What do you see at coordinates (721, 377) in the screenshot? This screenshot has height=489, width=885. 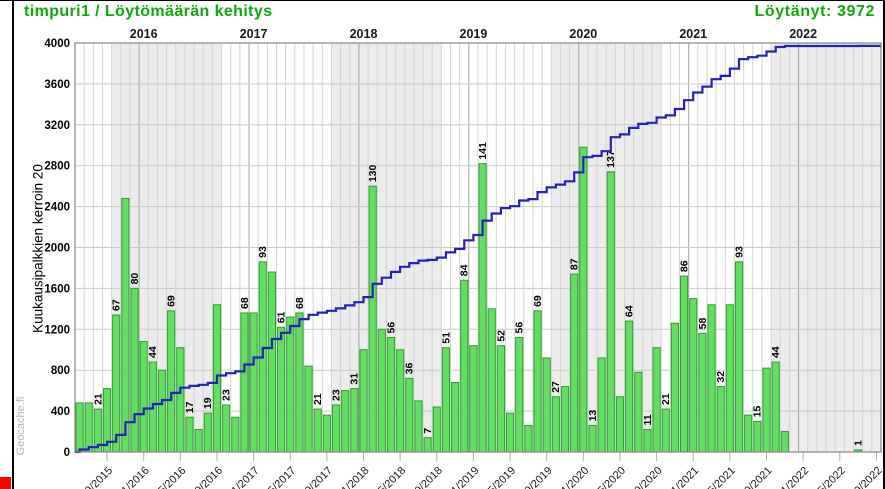 I see `bar-value-label: 32` at bounding box center [721, 377].